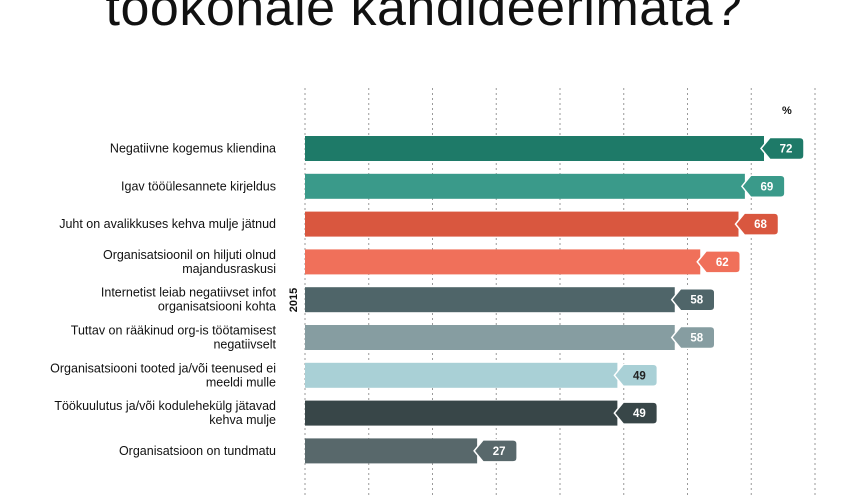 Image resolution: width=848 pixels, height=496 pixels. What do you see at coordinates (294, 300) in the screenshot?
I see `year-label: 2015` at bounding box center [294, 300].